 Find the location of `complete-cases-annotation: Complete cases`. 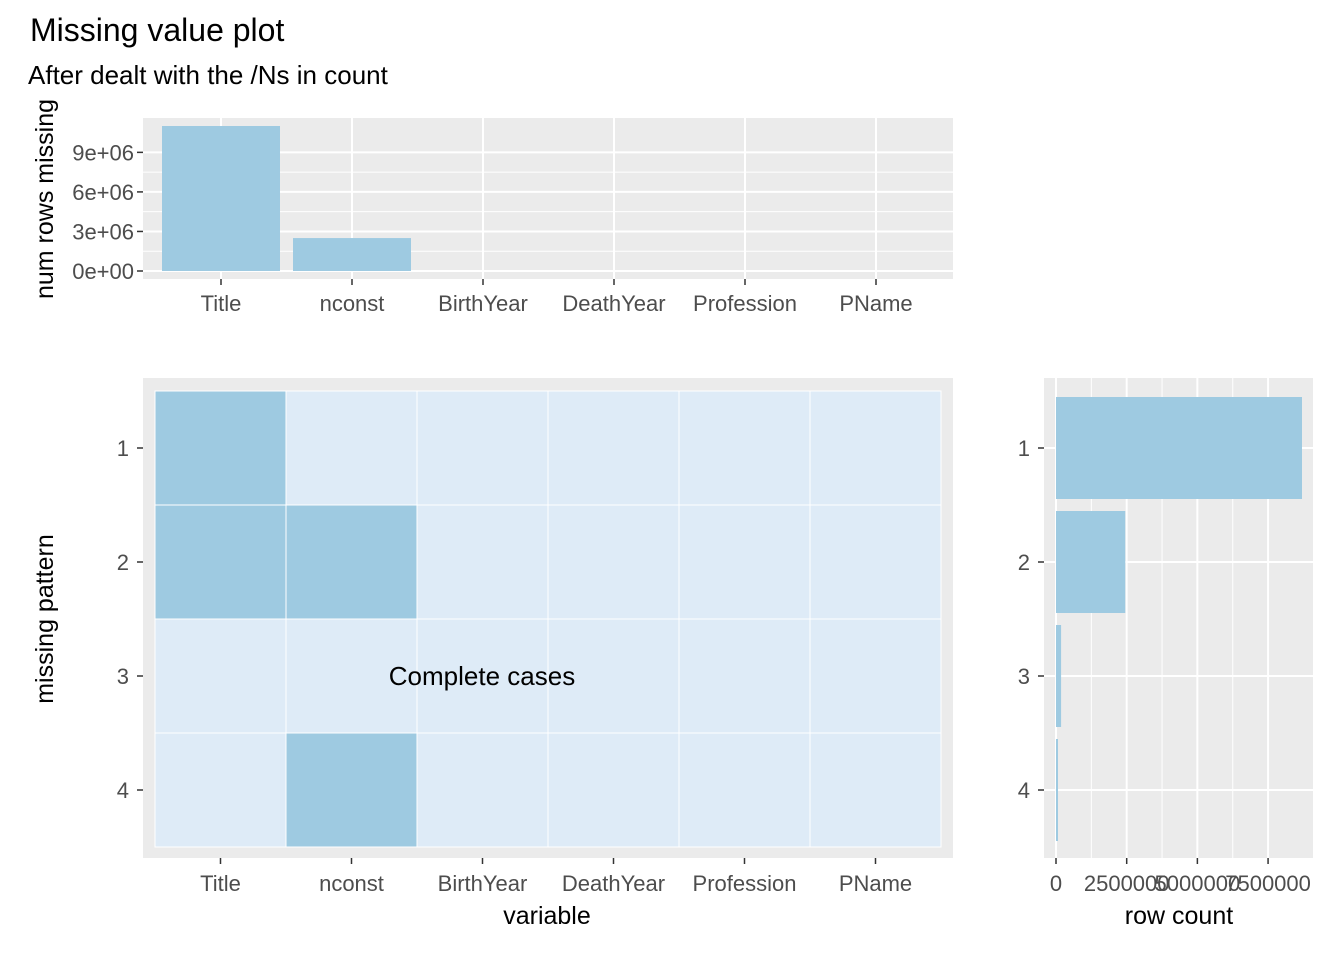

complete-cases-annotation: Complete cases is located at coordinates (482, 676).